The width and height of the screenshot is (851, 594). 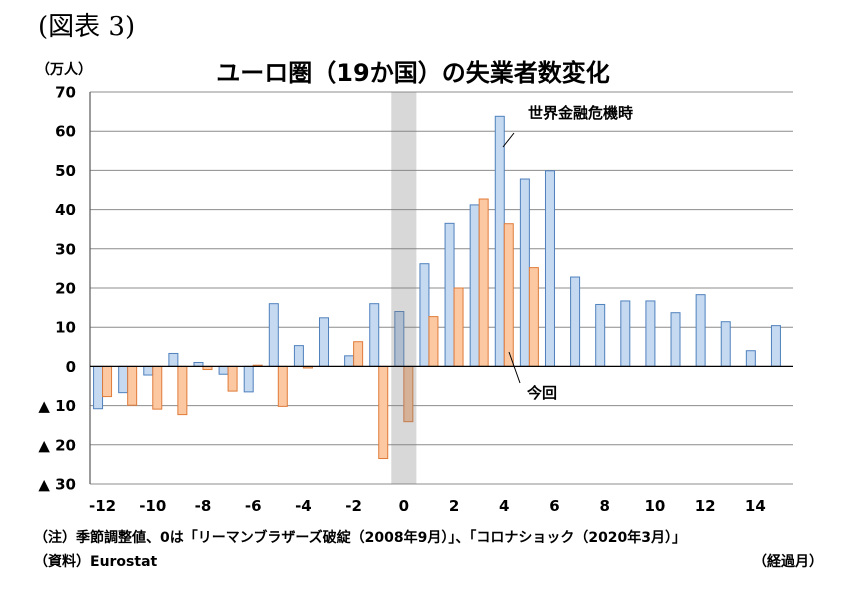 I want to click on x-tick-label: -8, so click(x=203, y=506).